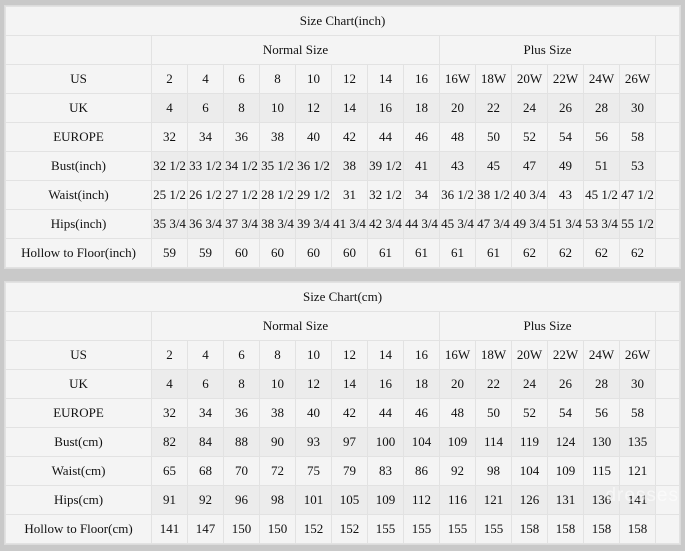  Describe the element at coordinates (277, 166) in the screenshot. I see `inch-cell-r3-c3: 35 1/2` at that location.